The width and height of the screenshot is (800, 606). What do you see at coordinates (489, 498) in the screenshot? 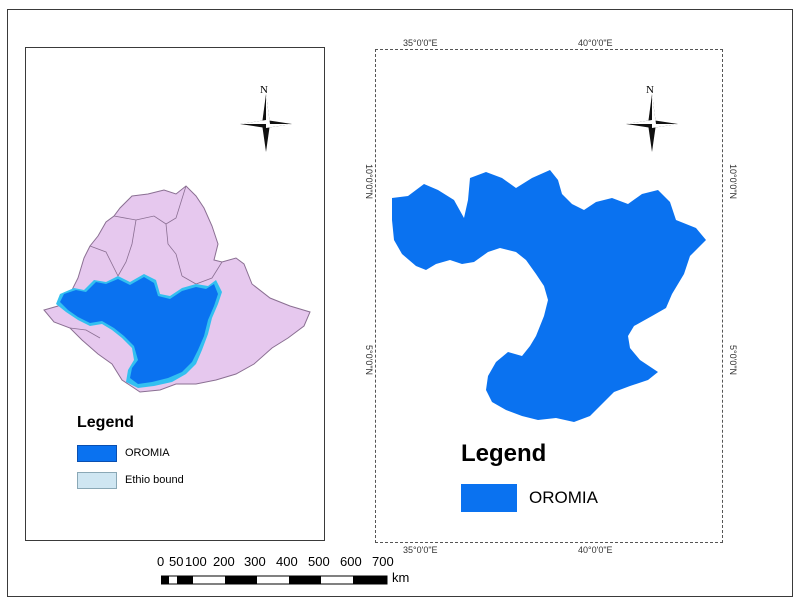
I see `right-legend-swatch-oromia` at bounding box center [489, 498].